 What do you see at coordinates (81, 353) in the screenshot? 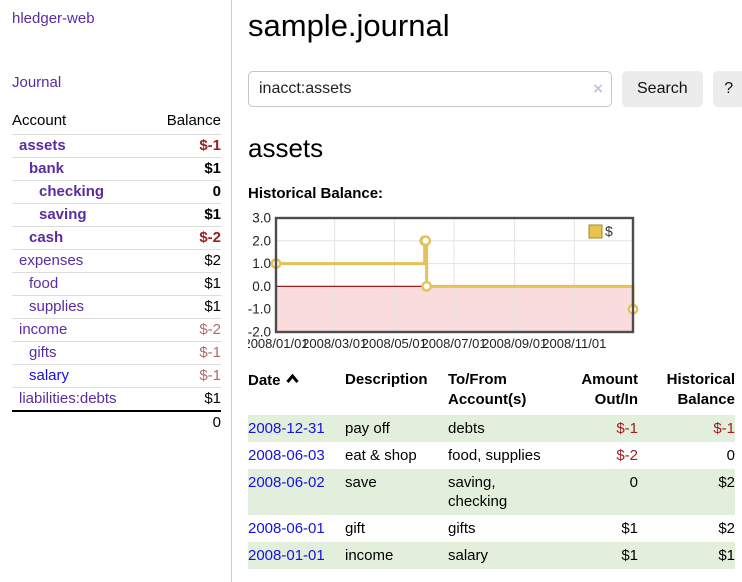
I see `account-link: gifts` at bounding box center [81, 353].